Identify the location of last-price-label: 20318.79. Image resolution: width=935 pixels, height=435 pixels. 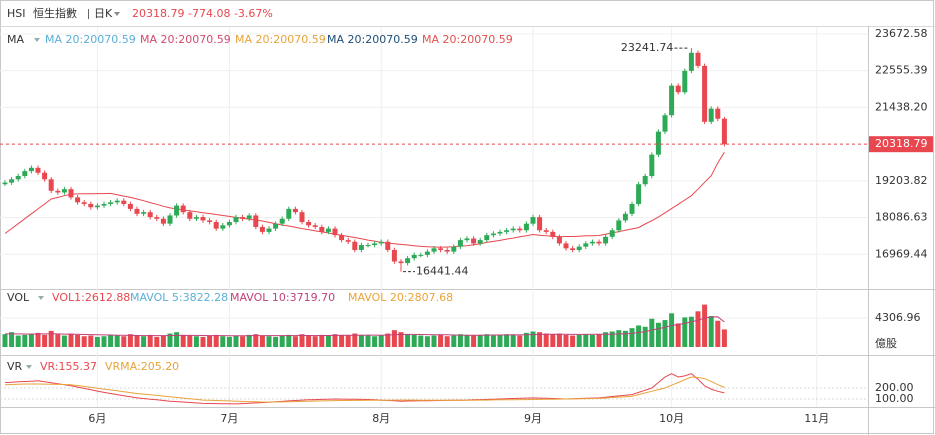
(901, 143).